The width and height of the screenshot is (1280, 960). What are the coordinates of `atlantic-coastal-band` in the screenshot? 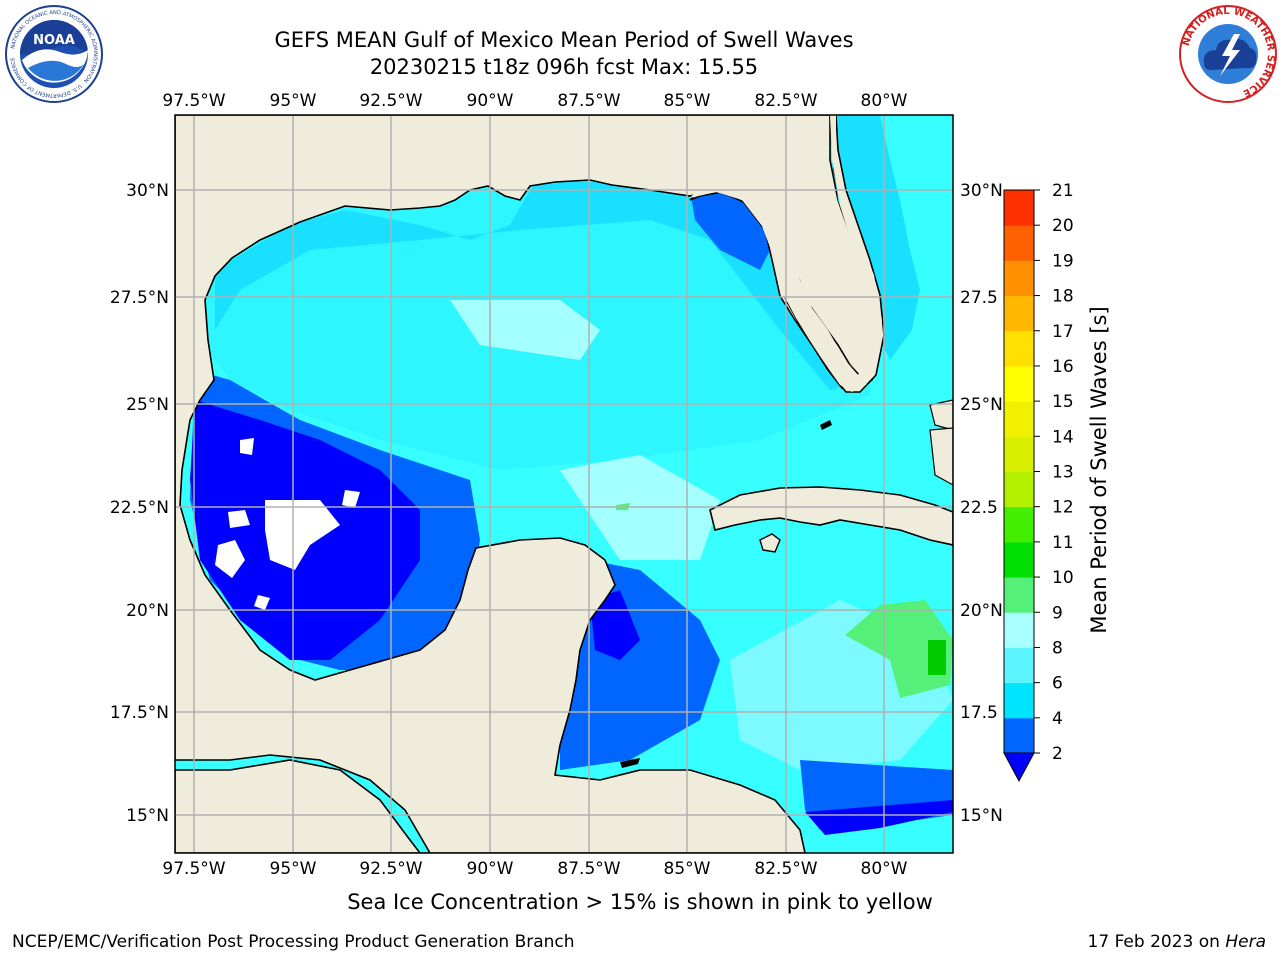 It's located at (877, 237).